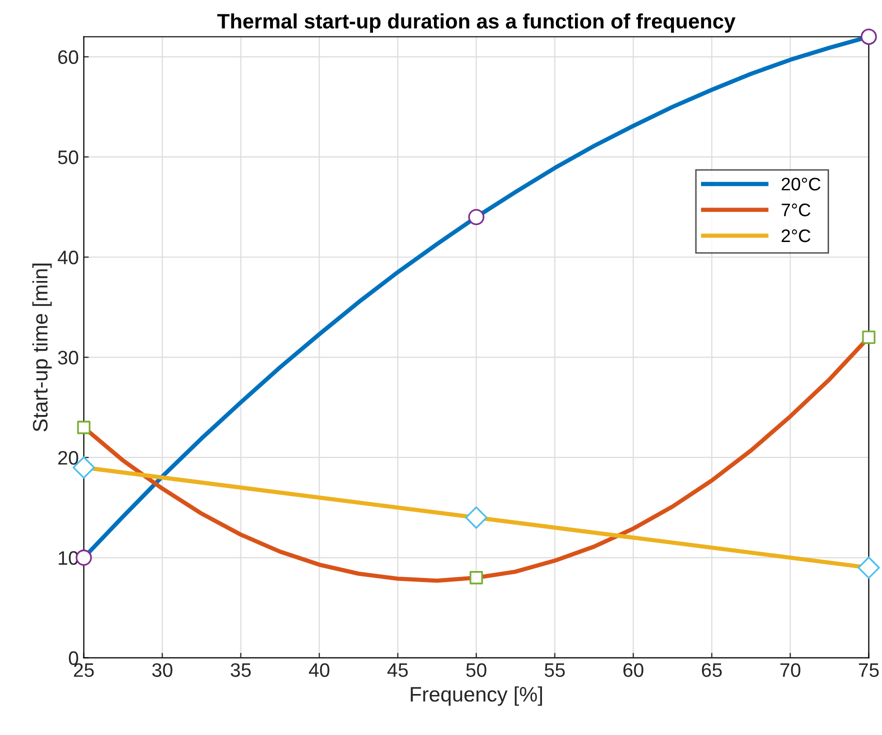 The width and height of the screenshot is (882, 735). Describe the element at coordinates (240, 670) in the screenshot. I see `x-tick-label: 35` at that location.